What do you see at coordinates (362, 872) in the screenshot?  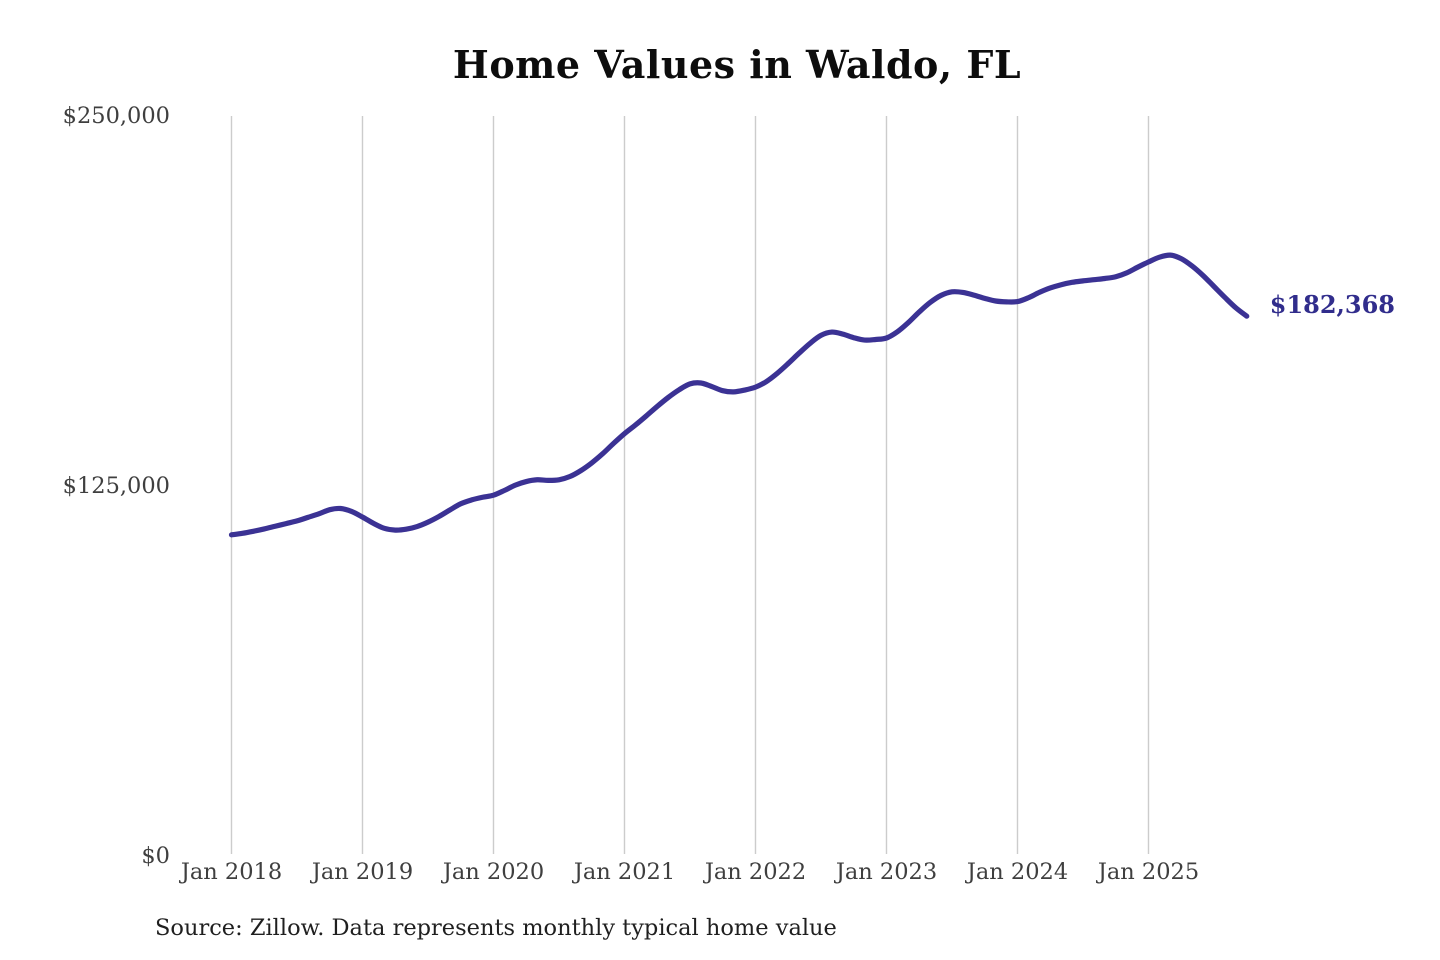 I see `x-axis-tick-label: Jan 2019` at bounding box center [362, 872].